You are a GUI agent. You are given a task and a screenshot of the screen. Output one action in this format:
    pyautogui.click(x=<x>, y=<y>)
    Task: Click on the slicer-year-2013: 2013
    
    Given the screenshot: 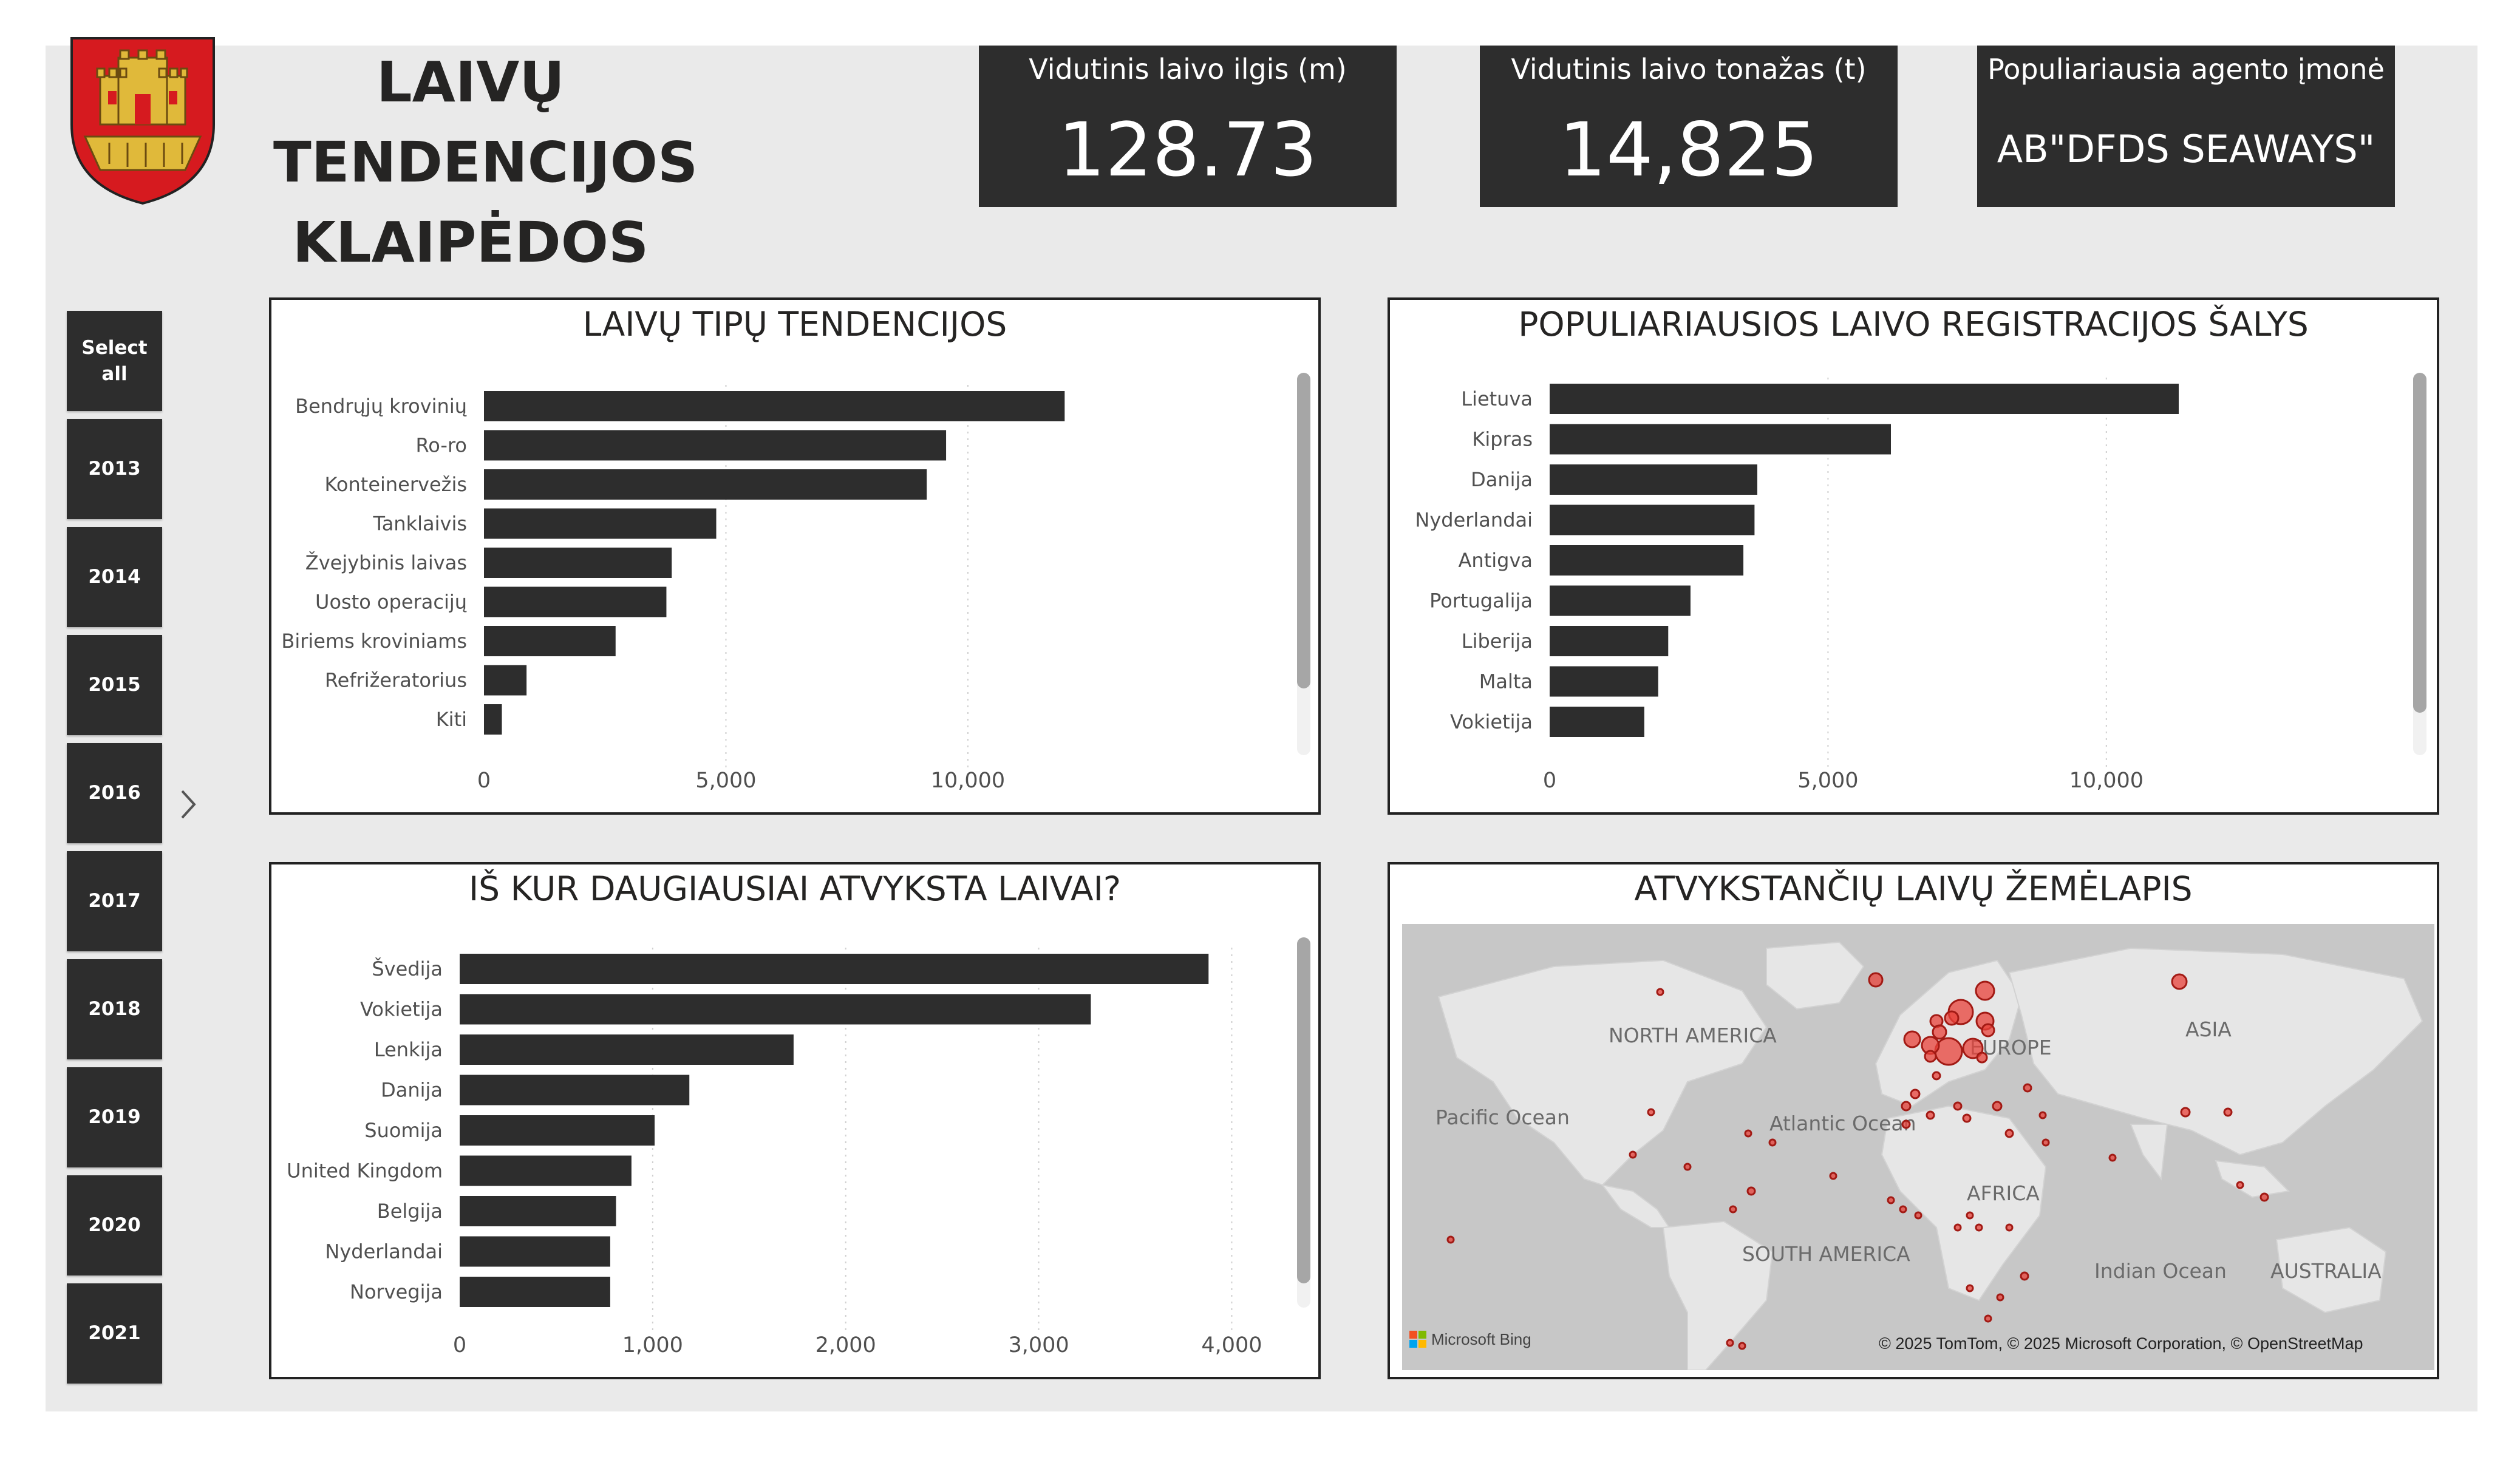 What is the action you would take?
    pyautogui.click(x=114, y=469)
    